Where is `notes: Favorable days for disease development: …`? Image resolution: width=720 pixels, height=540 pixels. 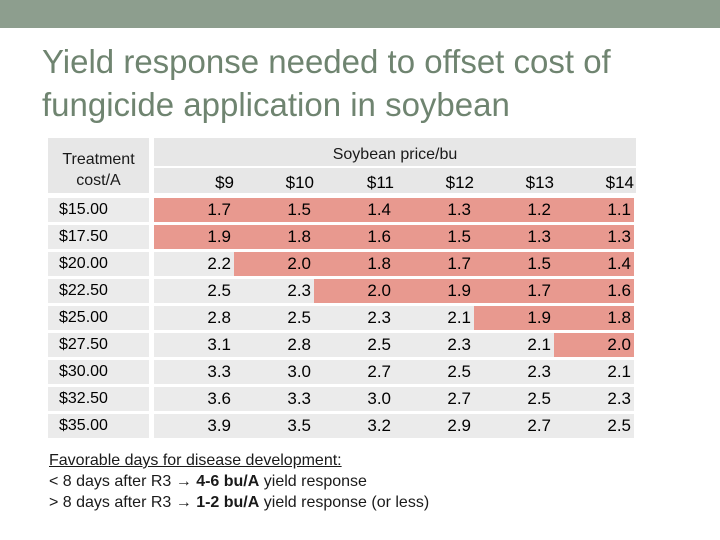 notes: Favorable days for disease development: … is located at coordinates (239, 481).